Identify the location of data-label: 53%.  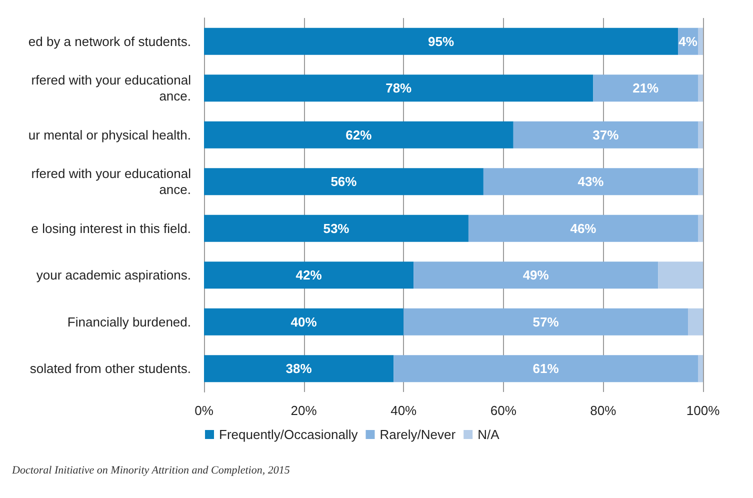
(336, 228).